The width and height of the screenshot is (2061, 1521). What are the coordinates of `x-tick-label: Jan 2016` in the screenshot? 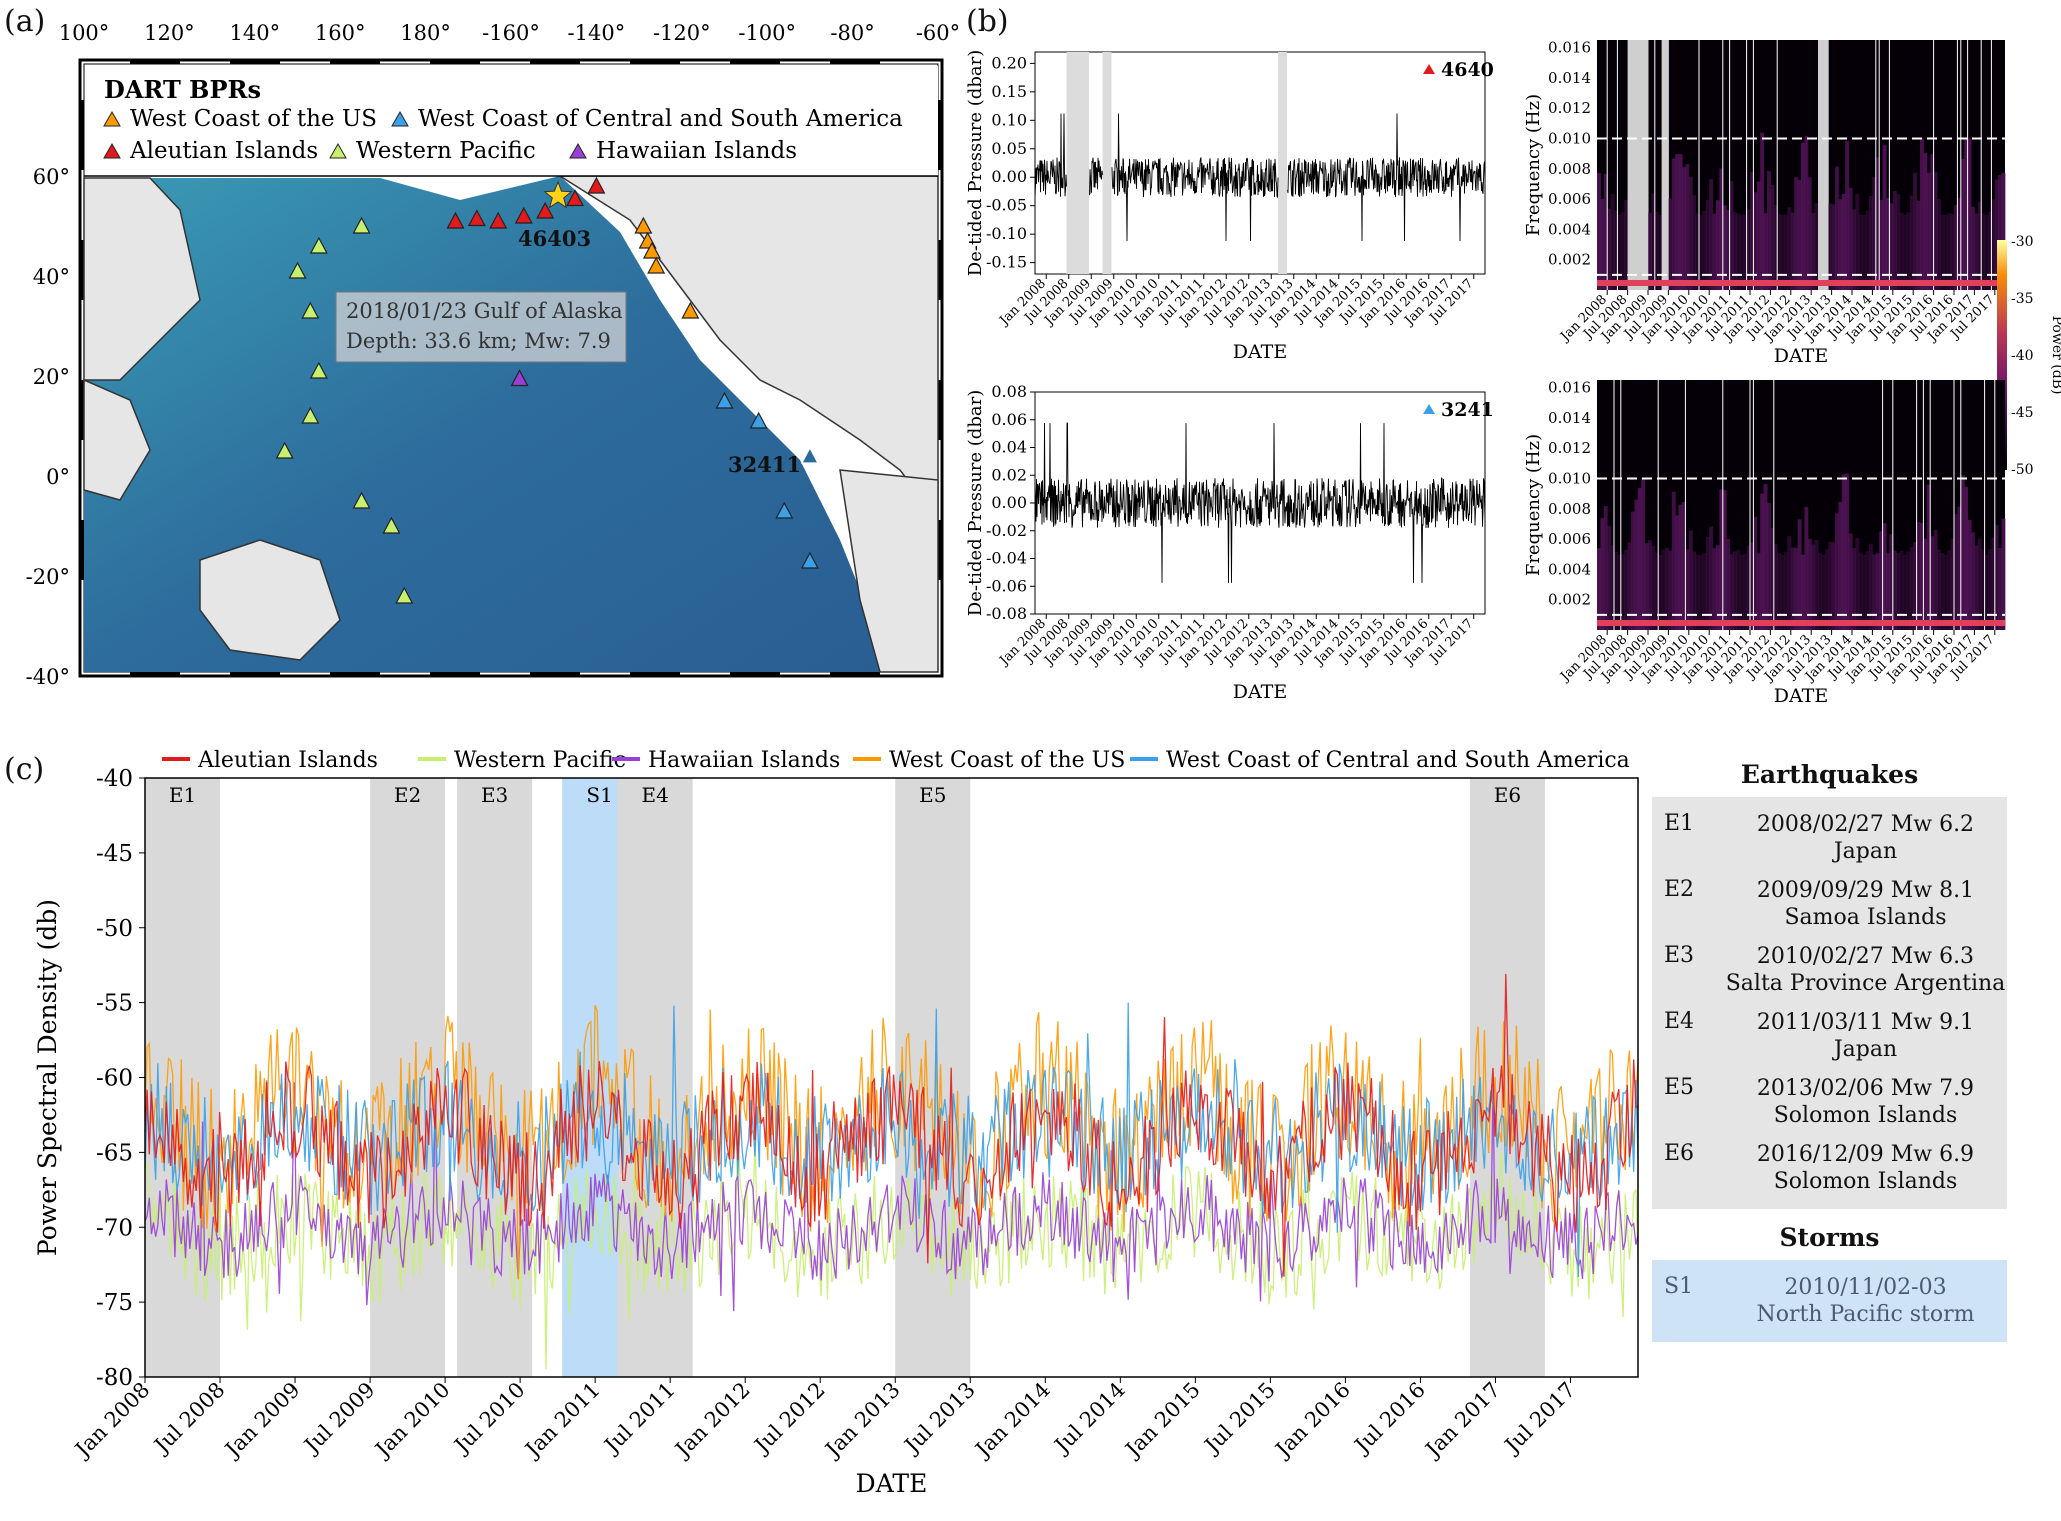 It's located at (1312, 1420).